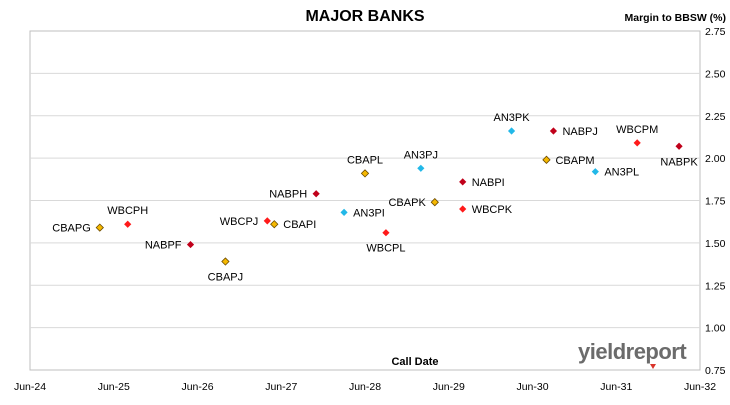 This screenshot has width=730, height=405. I want to click on y-tick-label: 2.00, so click(715, 159).